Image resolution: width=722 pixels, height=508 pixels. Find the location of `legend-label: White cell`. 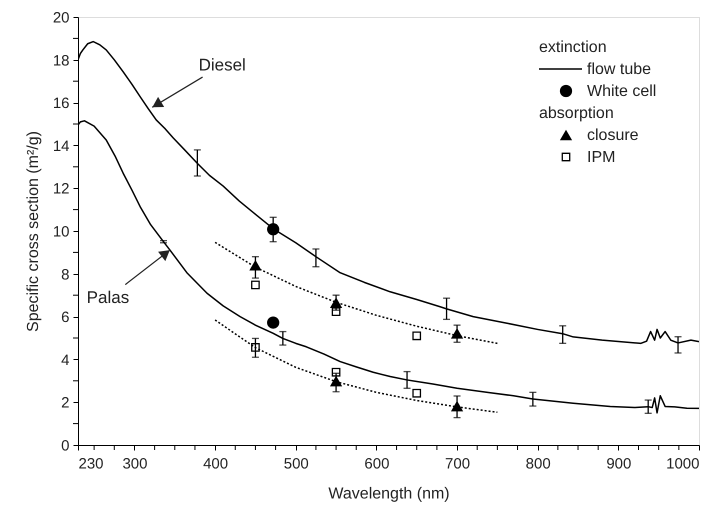

legend-label: White cell is located at coordinates (621, 91).